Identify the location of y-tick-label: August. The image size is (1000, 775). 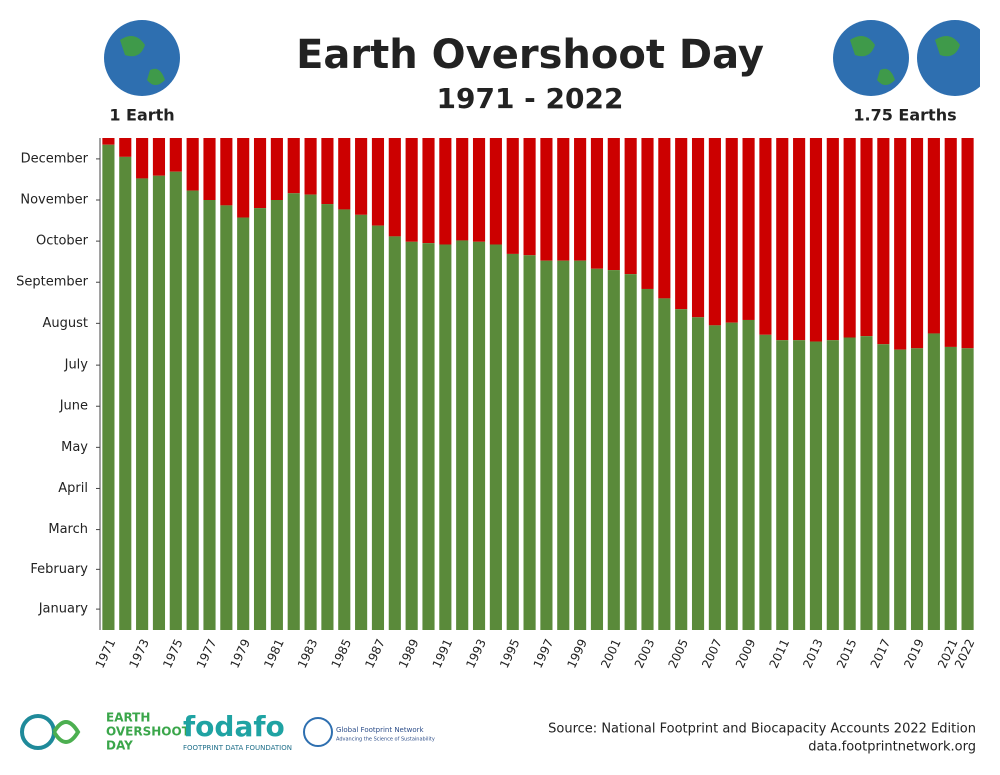
(66, 323).